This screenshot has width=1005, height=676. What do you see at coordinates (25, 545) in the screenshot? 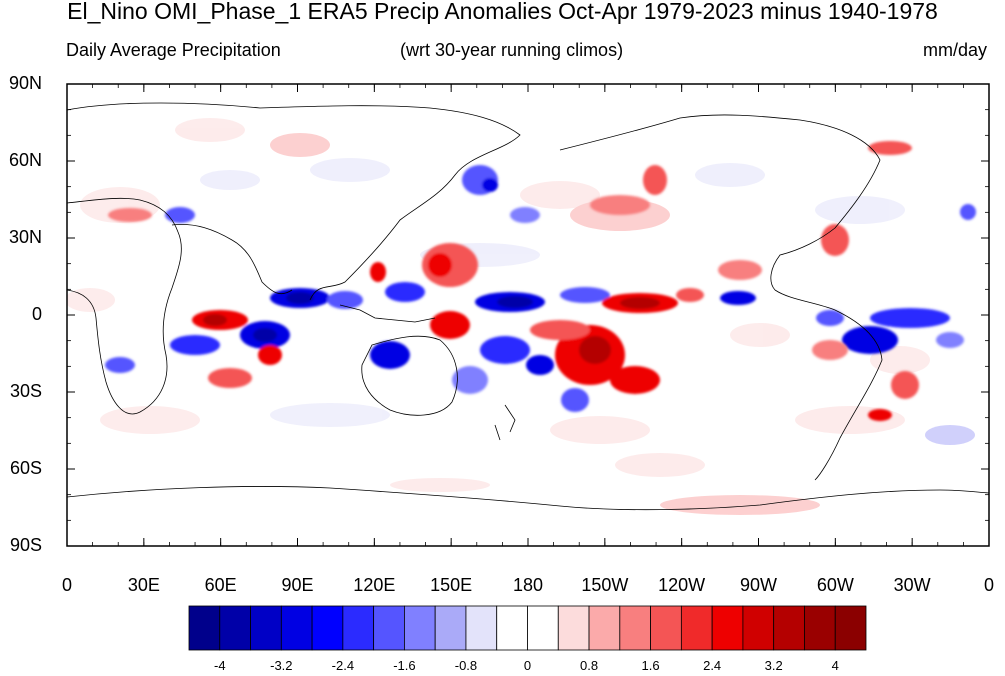
I see `lat-label: 90S` at bounding box center [25, 545].